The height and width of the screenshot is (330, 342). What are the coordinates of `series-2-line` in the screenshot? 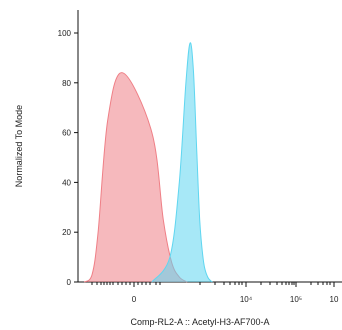 It's located at (182, 162).